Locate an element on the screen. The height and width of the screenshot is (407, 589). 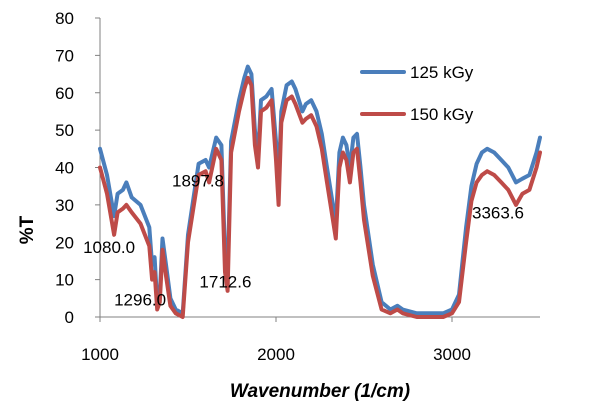
legend: 125 kGy 150 kGy is located at coordinates (417, 93).